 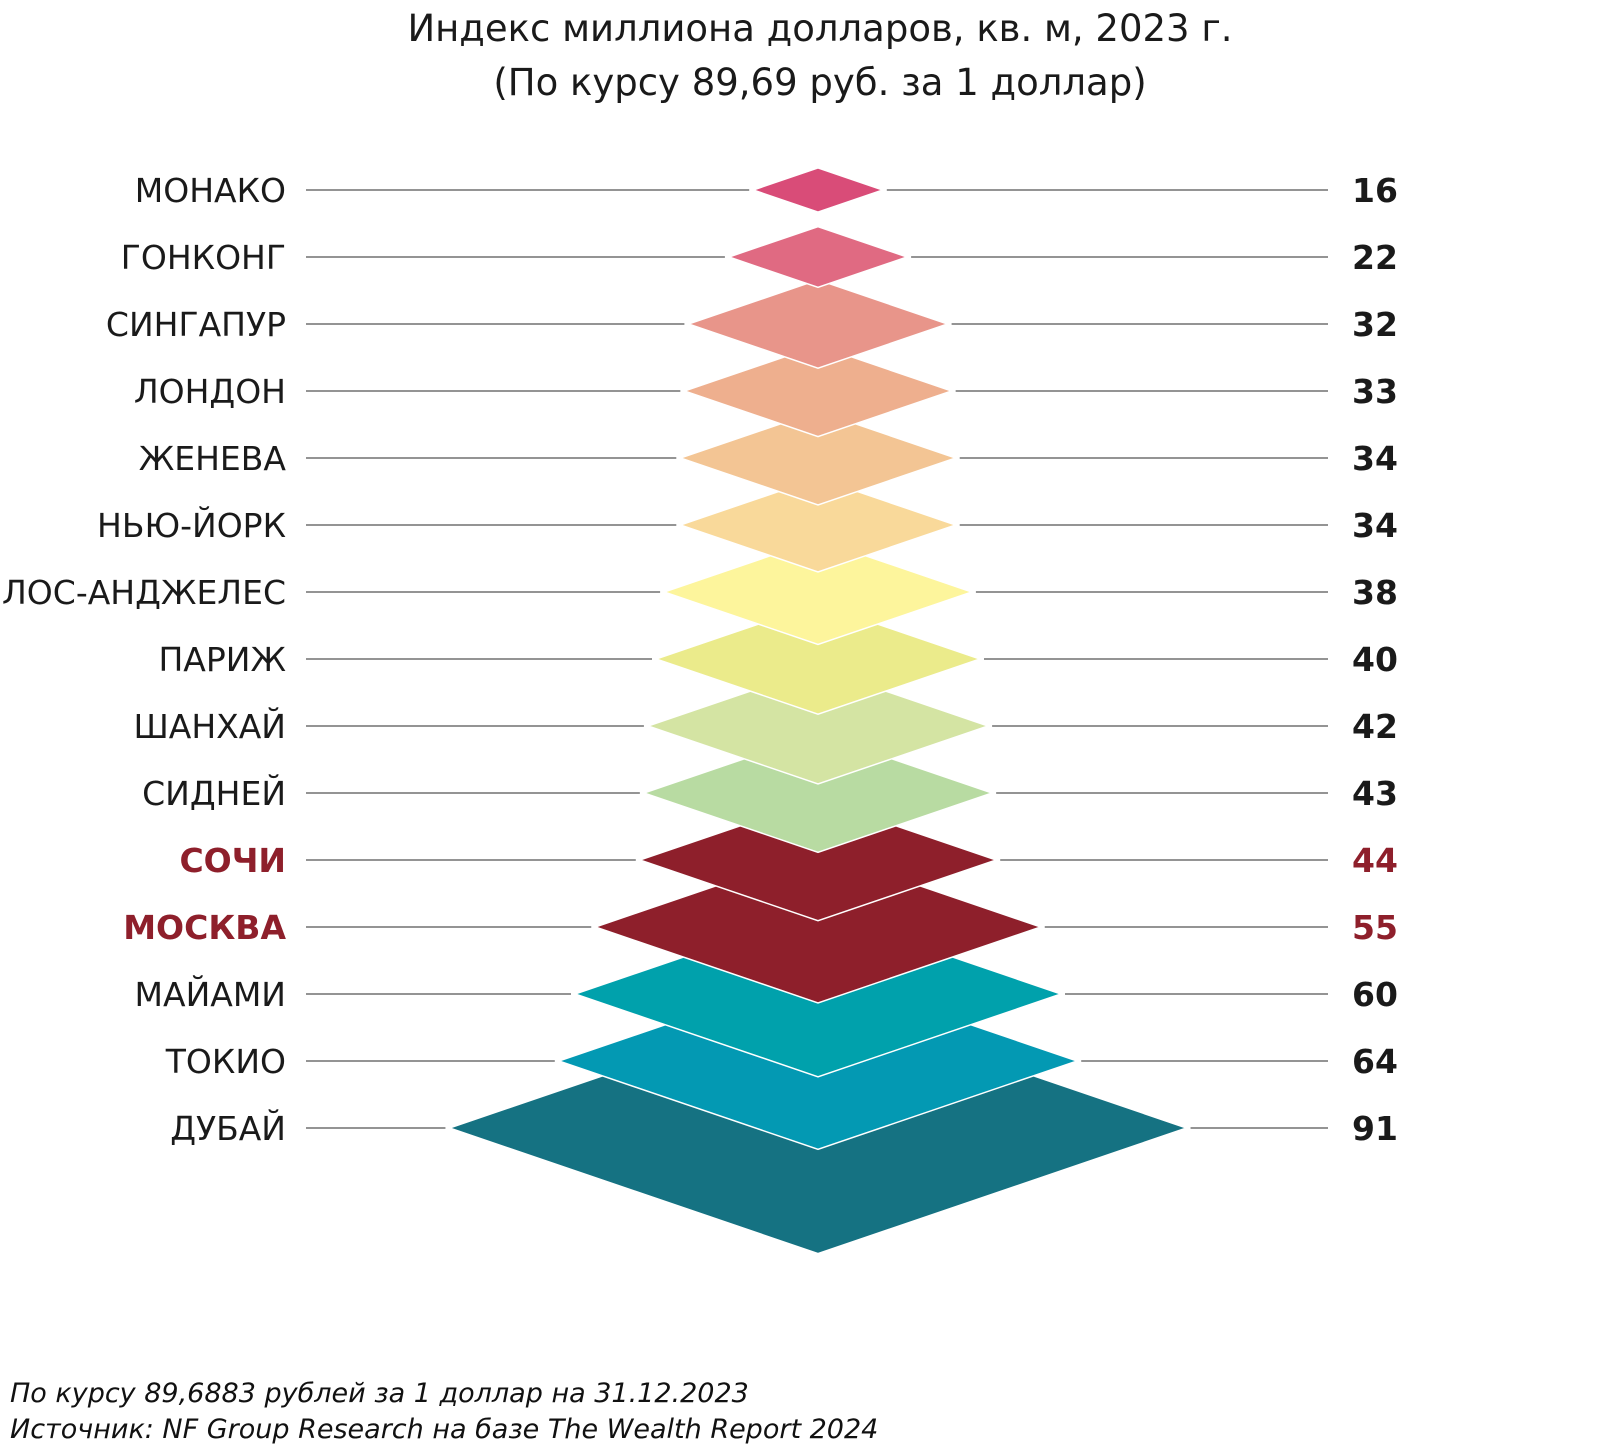 What do you see at coordinates (213, 458) in the screenshot?
I see `category-label: ЖЕНЕВА` at bounding box center [213, 458].